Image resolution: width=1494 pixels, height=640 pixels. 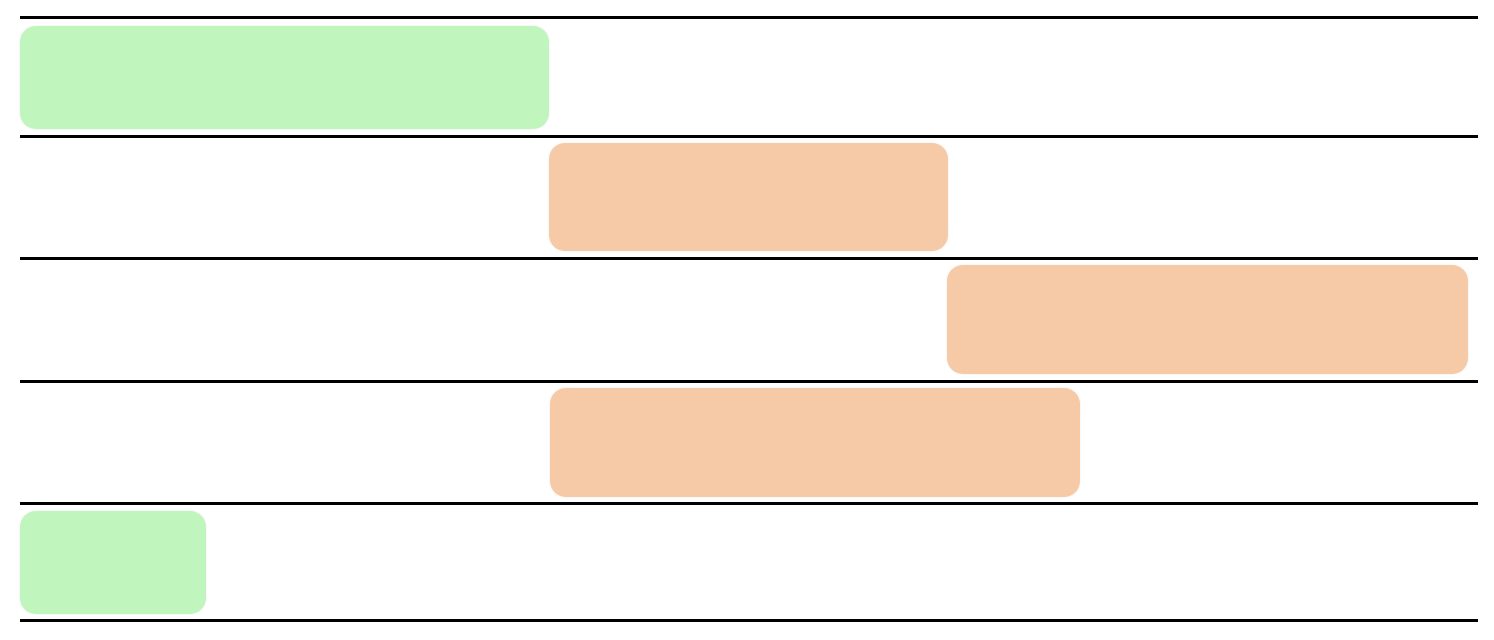 I want to click on lane-3-bar, so click(x=1207, y=319).